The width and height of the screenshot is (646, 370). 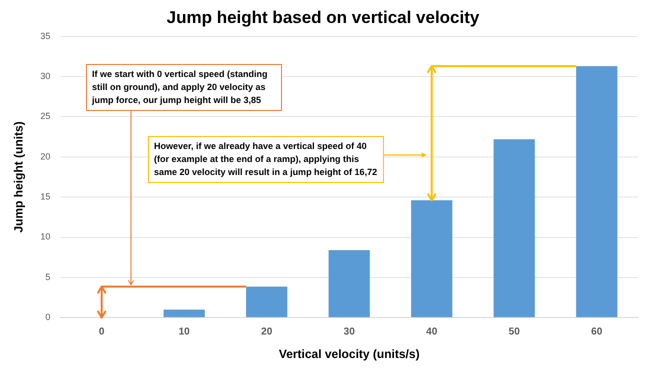 I want to click on x-tick-label: 30, so click(x=350, y=332).